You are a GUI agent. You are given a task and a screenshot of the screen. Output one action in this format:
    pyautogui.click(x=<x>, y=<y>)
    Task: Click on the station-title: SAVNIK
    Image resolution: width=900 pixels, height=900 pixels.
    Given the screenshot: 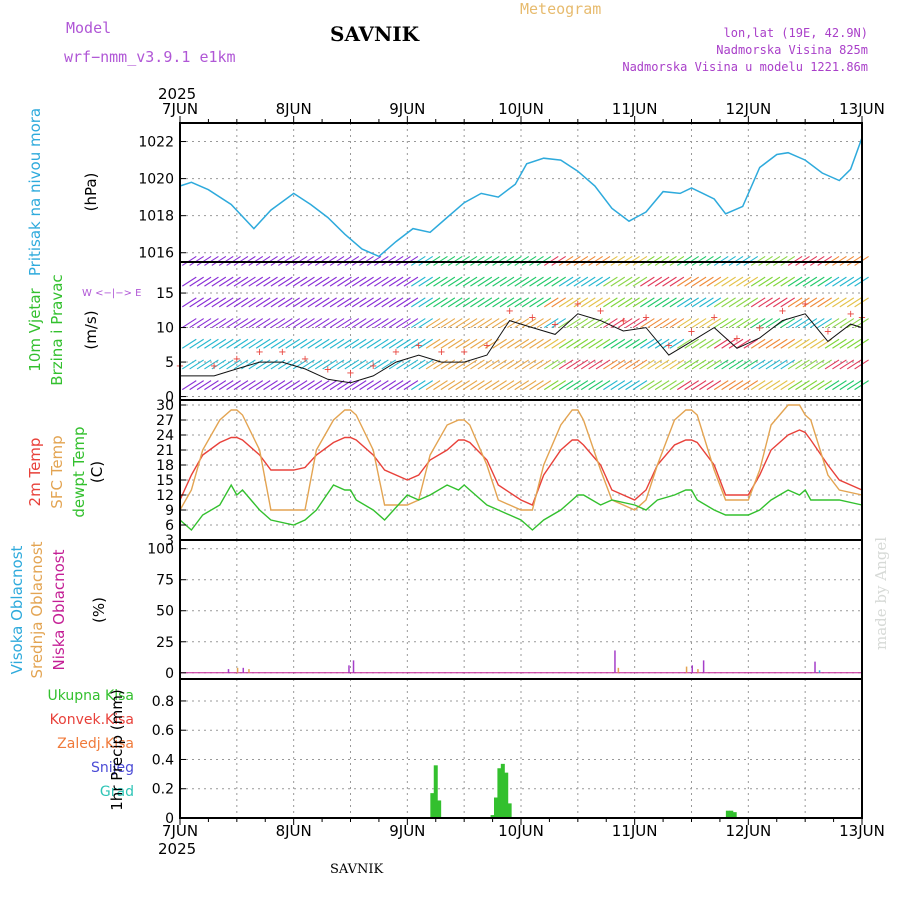 What is the action you would take?
    pyautogui.click(x=375, y=34)
    